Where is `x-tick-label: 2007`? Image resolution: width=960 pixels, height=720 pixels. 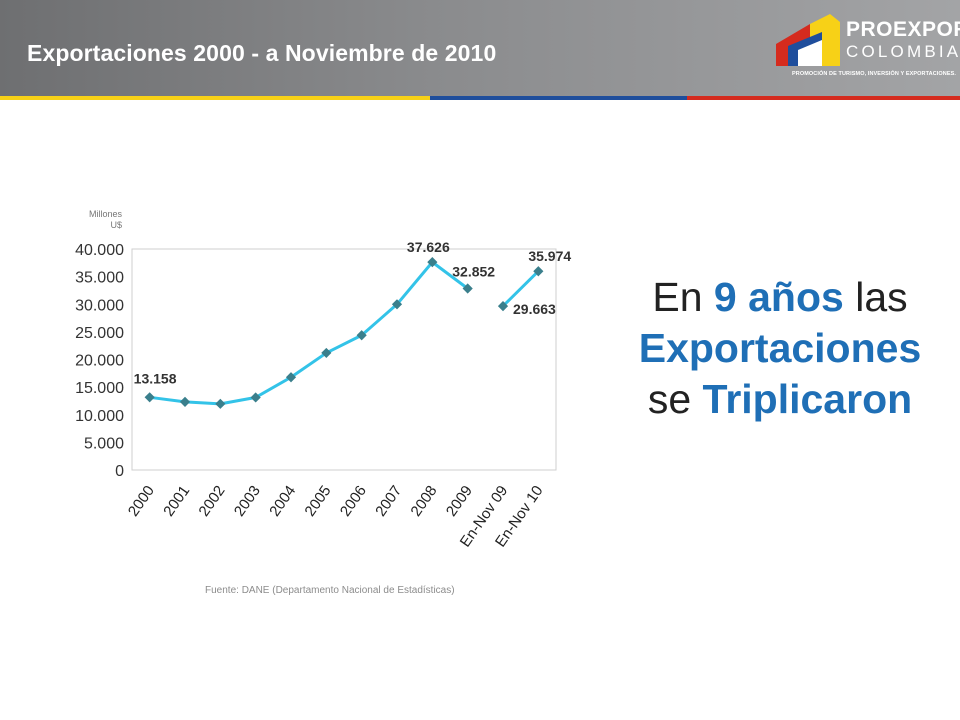
x-tick-label: 2007 is located at coordinates (388, 501).